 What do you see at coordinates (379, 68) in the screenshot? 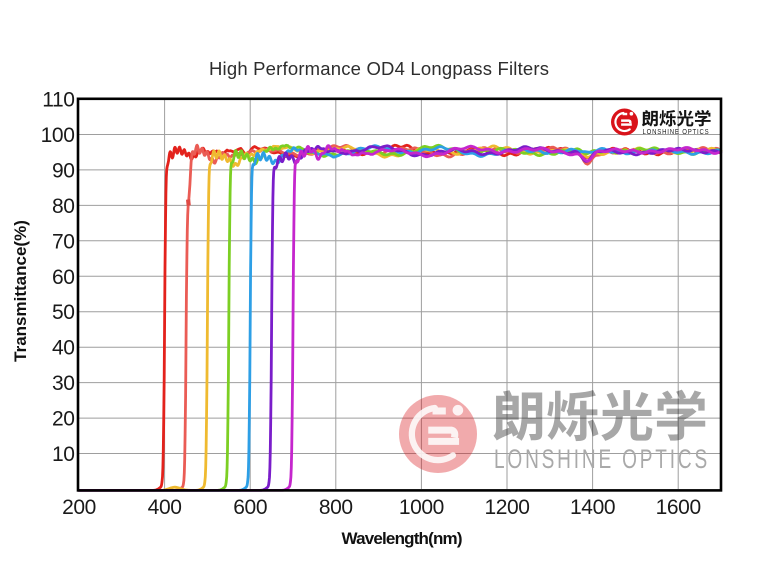
I see `svg-text:High Performance OD4 Longpass: High Performance OD4 Longpass Filters` at bounding box center [379, 68].